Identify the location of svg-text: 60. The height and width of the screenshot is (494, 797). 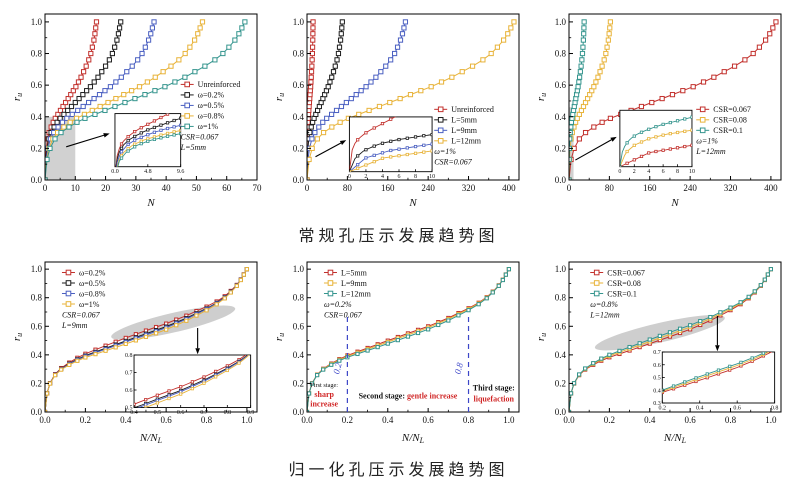
(227, 188).